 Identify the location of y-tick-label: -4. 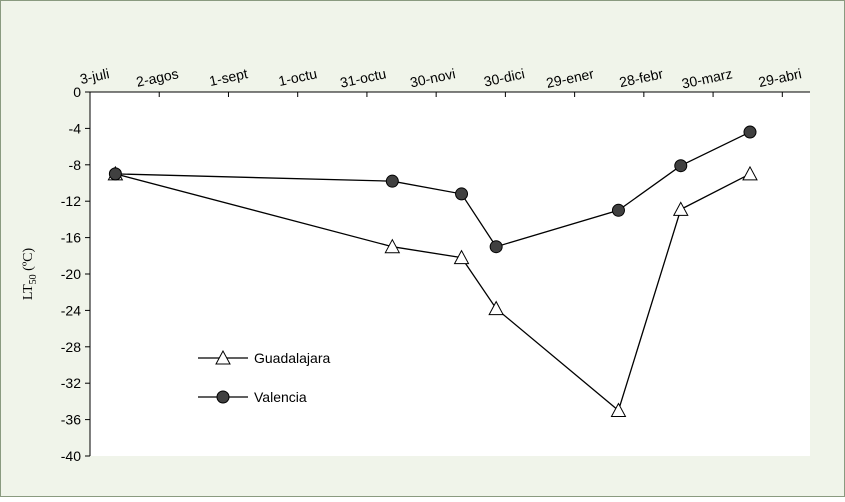
(75, 128).